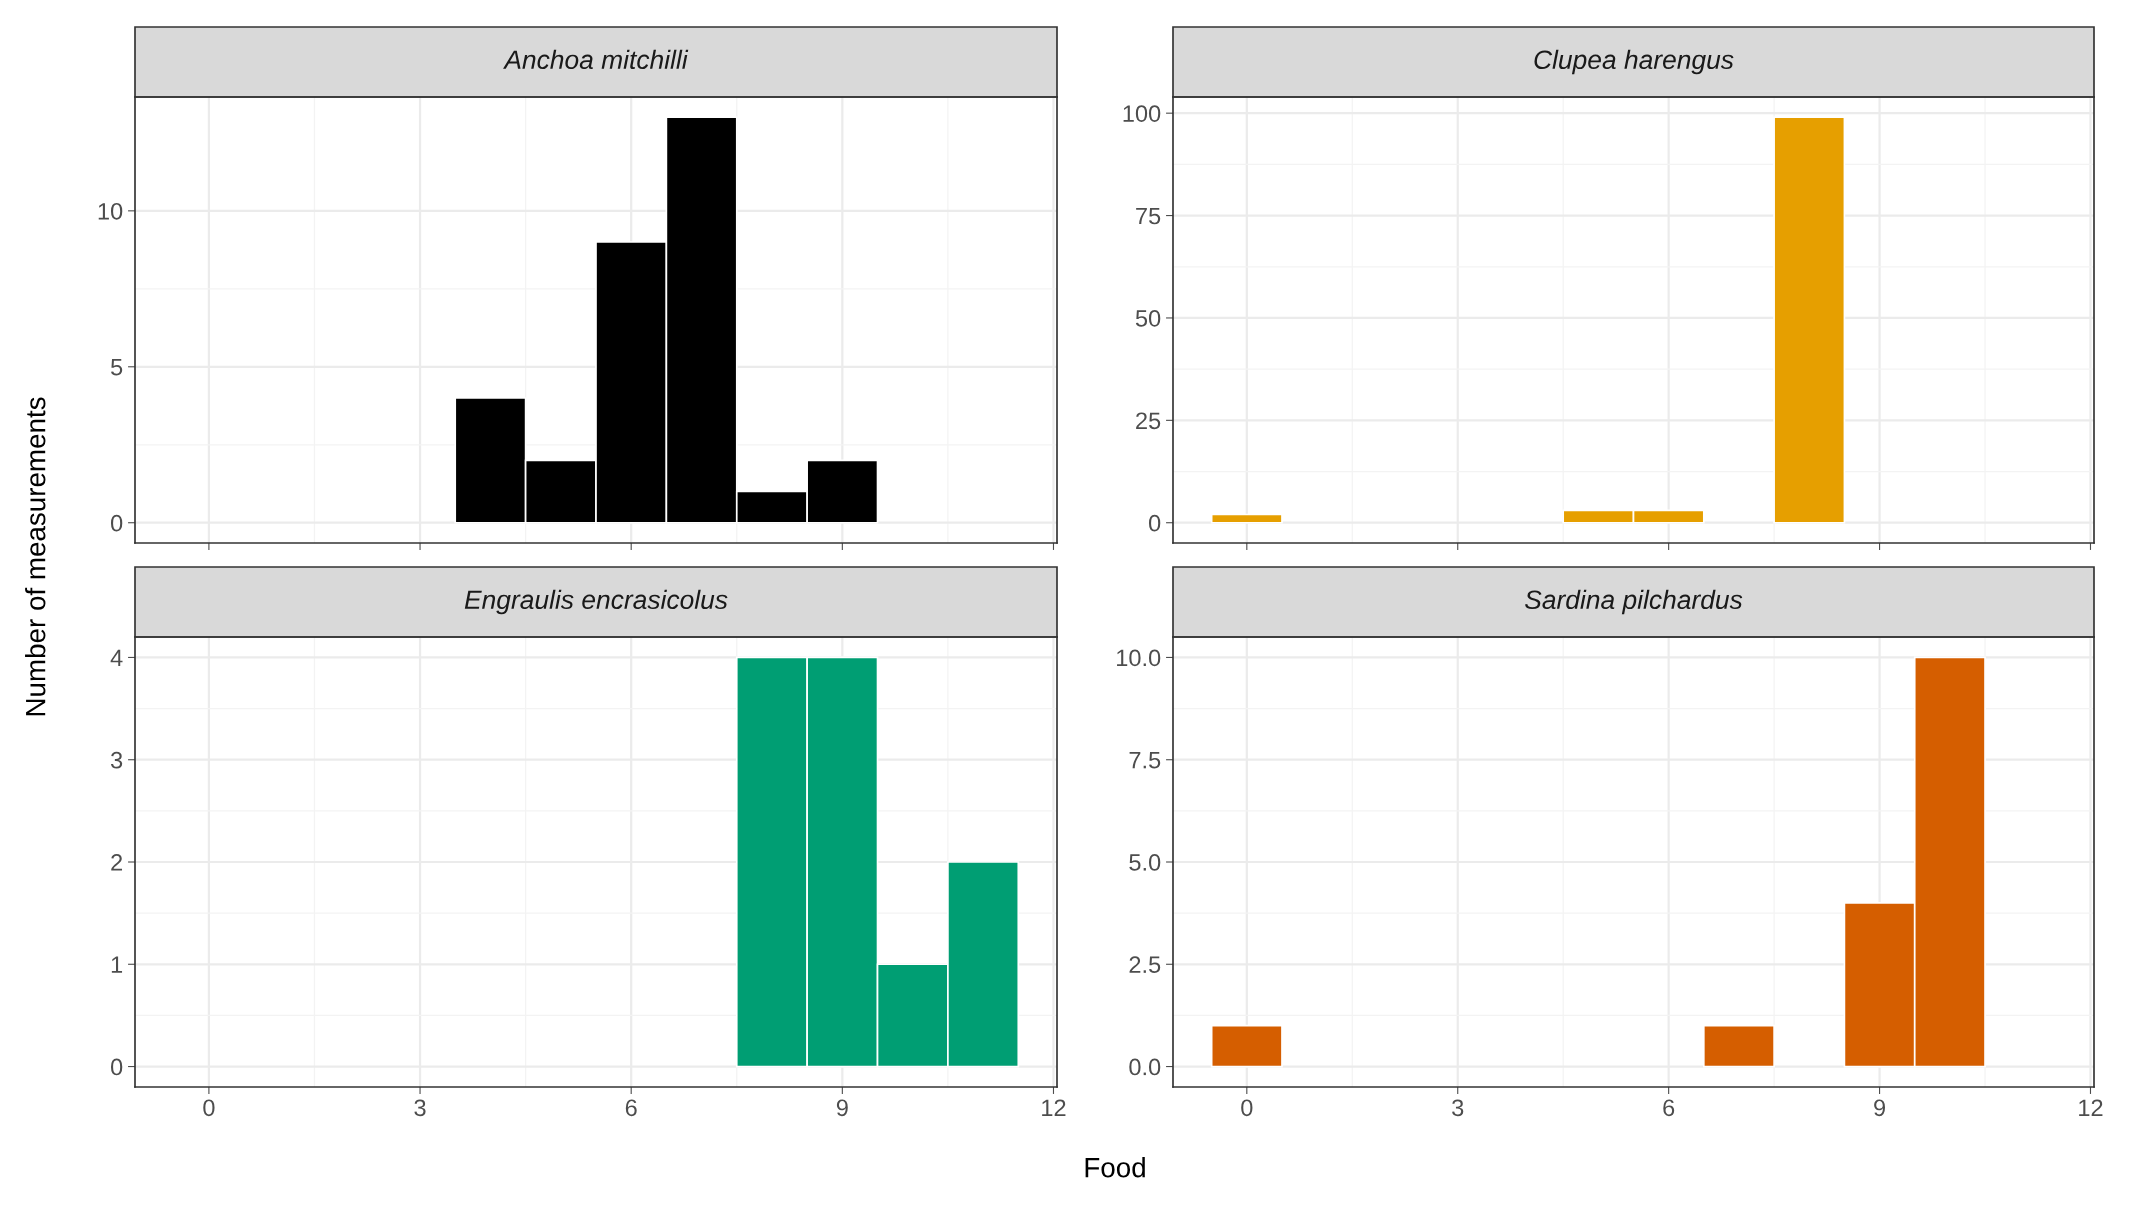 Image resolution: width=2139 pixels, height=1207 pixels. Describe the element at coordinates (1139, 658) in the screenshot. I see `y-tick-label: 10.0` at that location.